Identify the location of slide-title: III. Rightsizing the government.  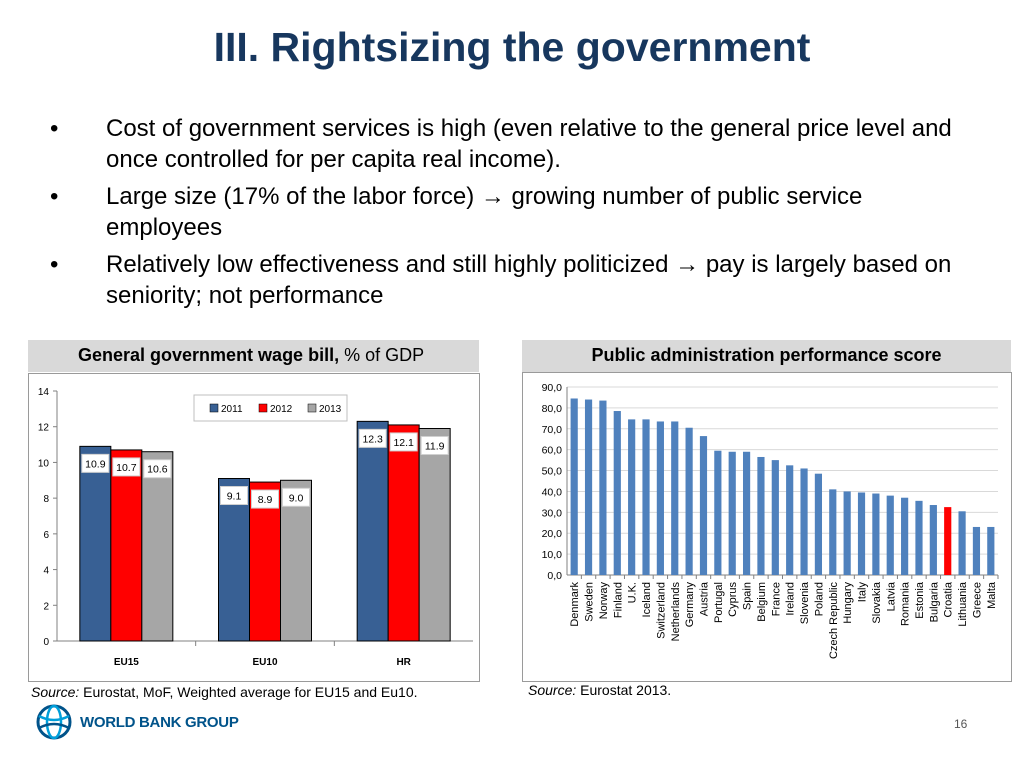
(512, 47).